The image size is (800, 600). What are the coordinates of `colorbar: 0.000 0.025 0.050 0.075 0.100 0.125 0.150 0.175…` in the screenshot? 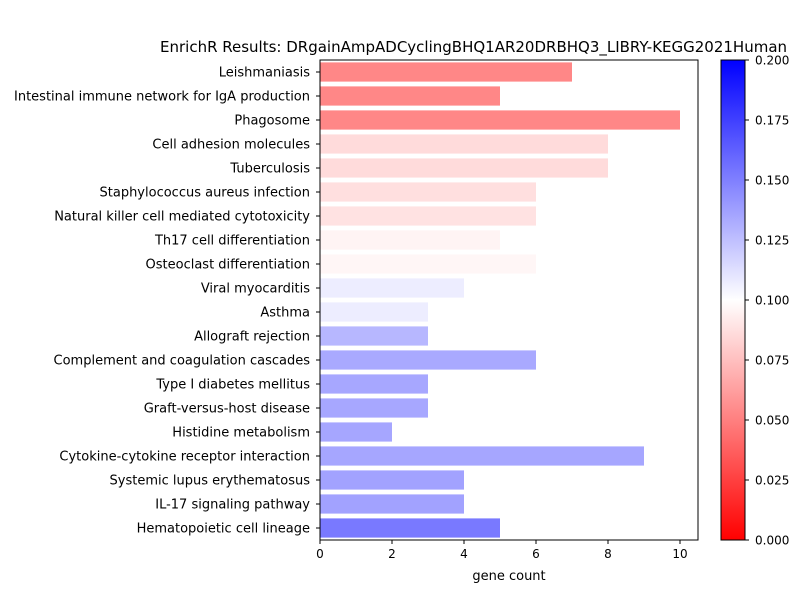 It's located at (754, 301).